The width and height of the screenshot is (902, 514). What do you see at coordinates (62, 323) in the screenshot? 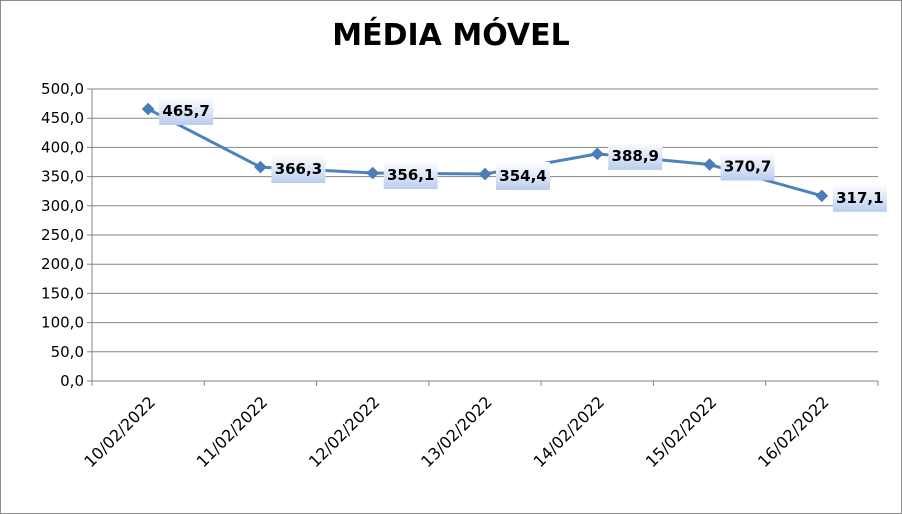
I see `y-tick-label: 100,0` at bounding box center [62, 323].